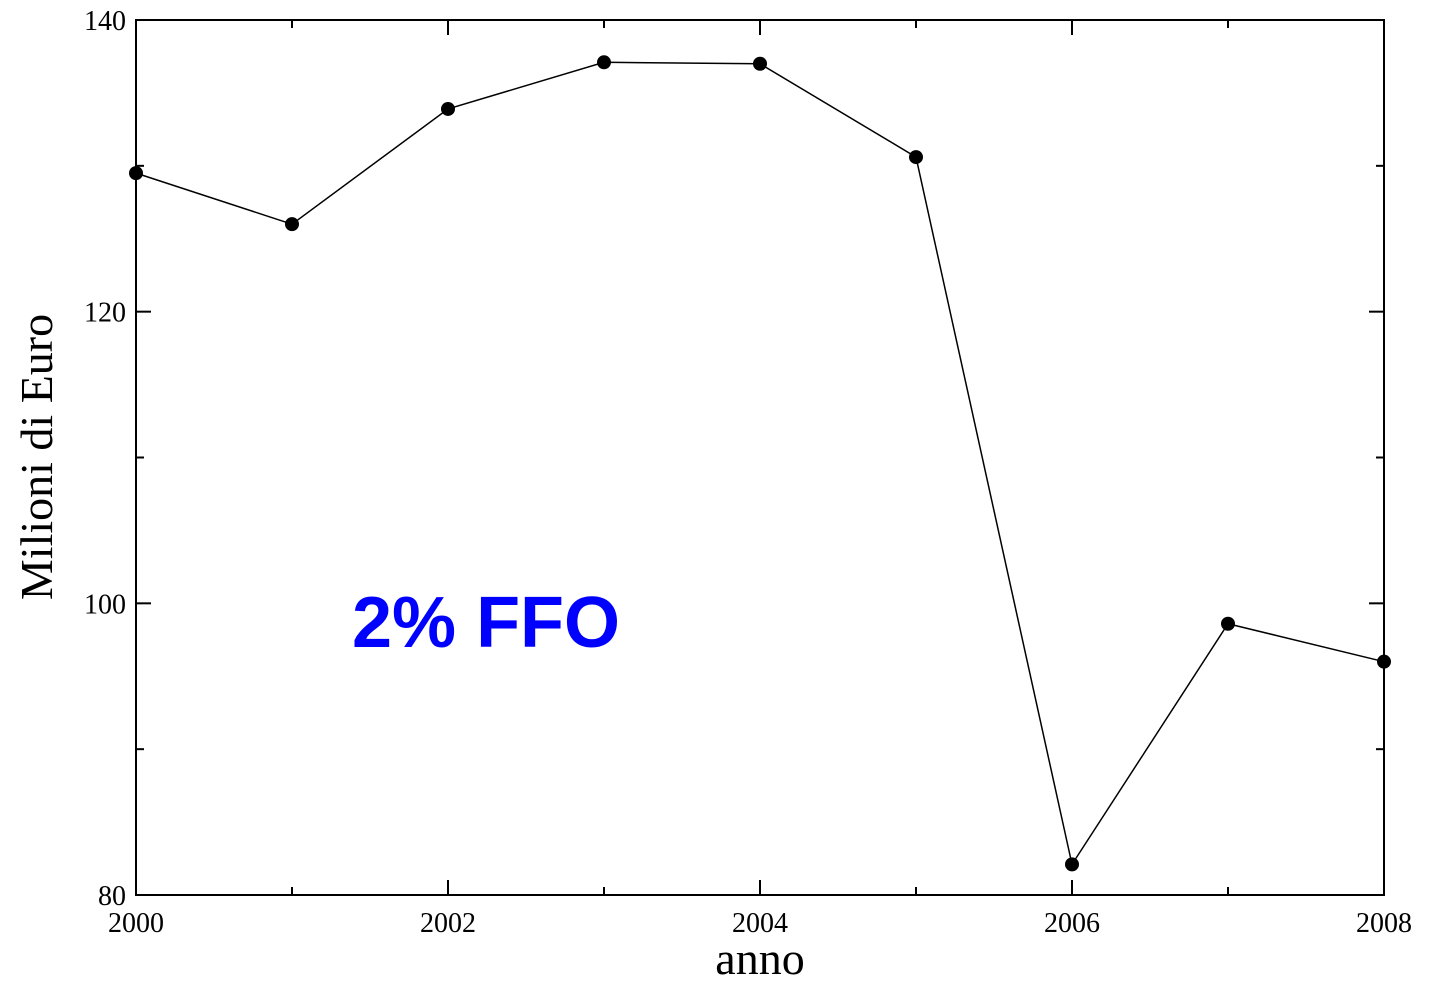  I want to click on x-tick-label: 2000, so click(136, 923).